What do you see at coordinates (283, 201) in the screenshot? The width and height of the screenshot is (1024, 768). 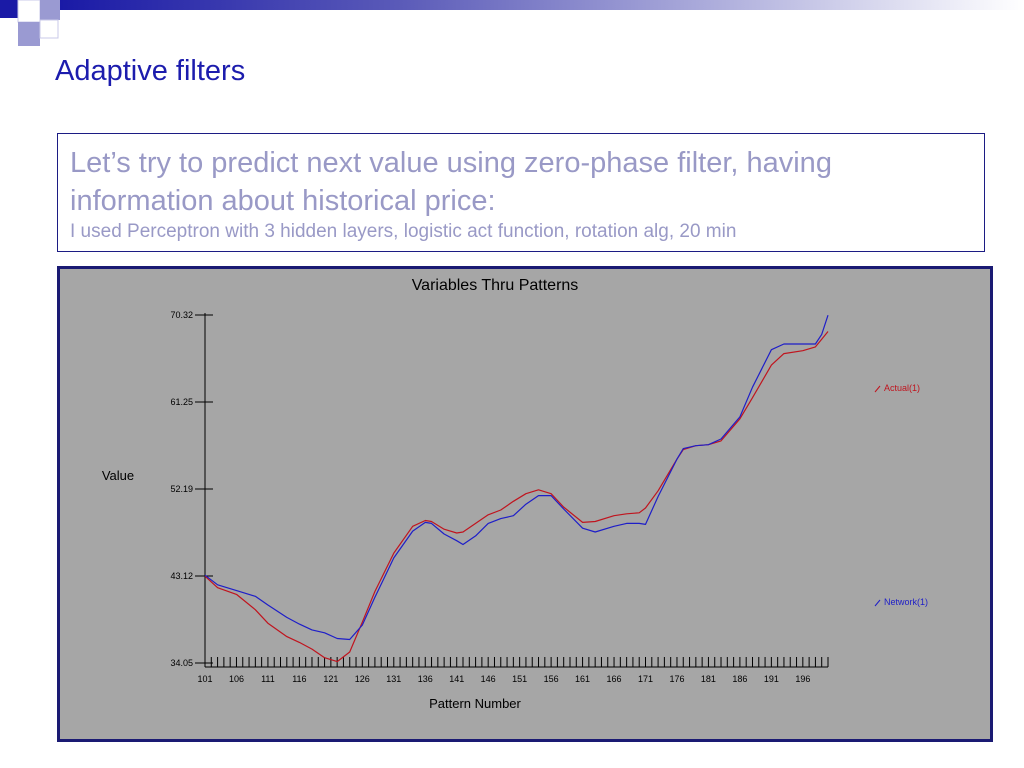 I see `description-line-2: information about historical price:` at bounding box center [283, 201].